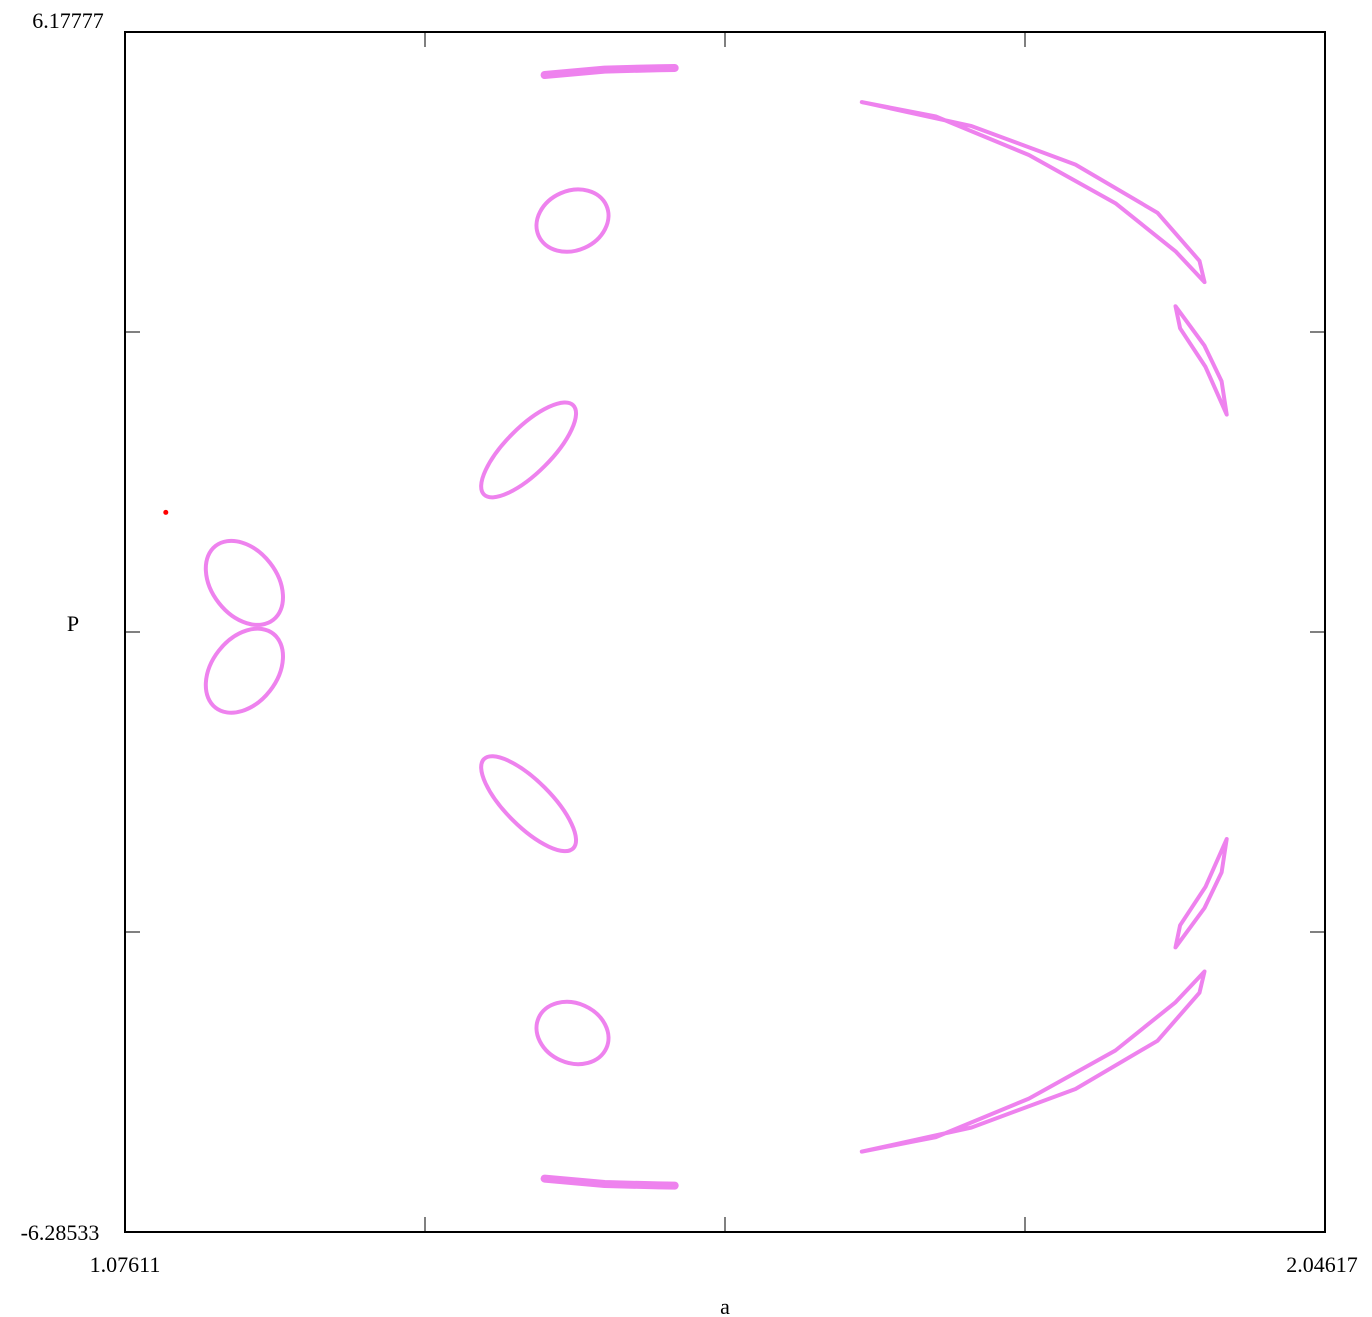  What do you see at coordinates (166, 512) in the screenshot?
I see `fixed-point-marker` at bounding box center [166, 512].